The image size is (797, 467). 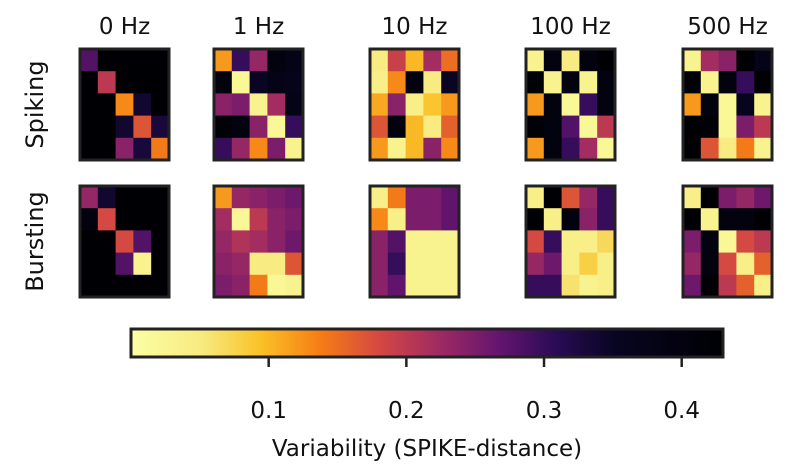 What do you see at coordinates (124, 104) in the screenshot?
I see `heatmap-cell-spiking-0-hz-r2-c2` at bounding box center [124, 104].